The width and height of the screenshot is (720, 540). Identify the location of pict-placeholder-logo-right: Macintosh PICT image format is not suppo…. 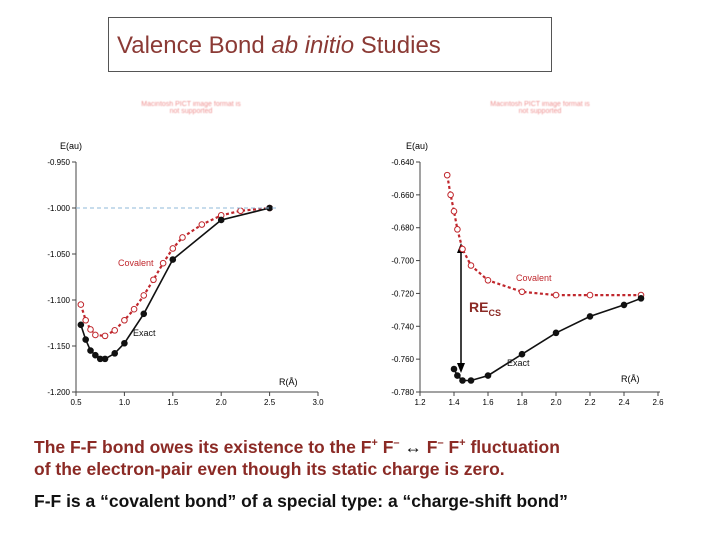
(540, 108).